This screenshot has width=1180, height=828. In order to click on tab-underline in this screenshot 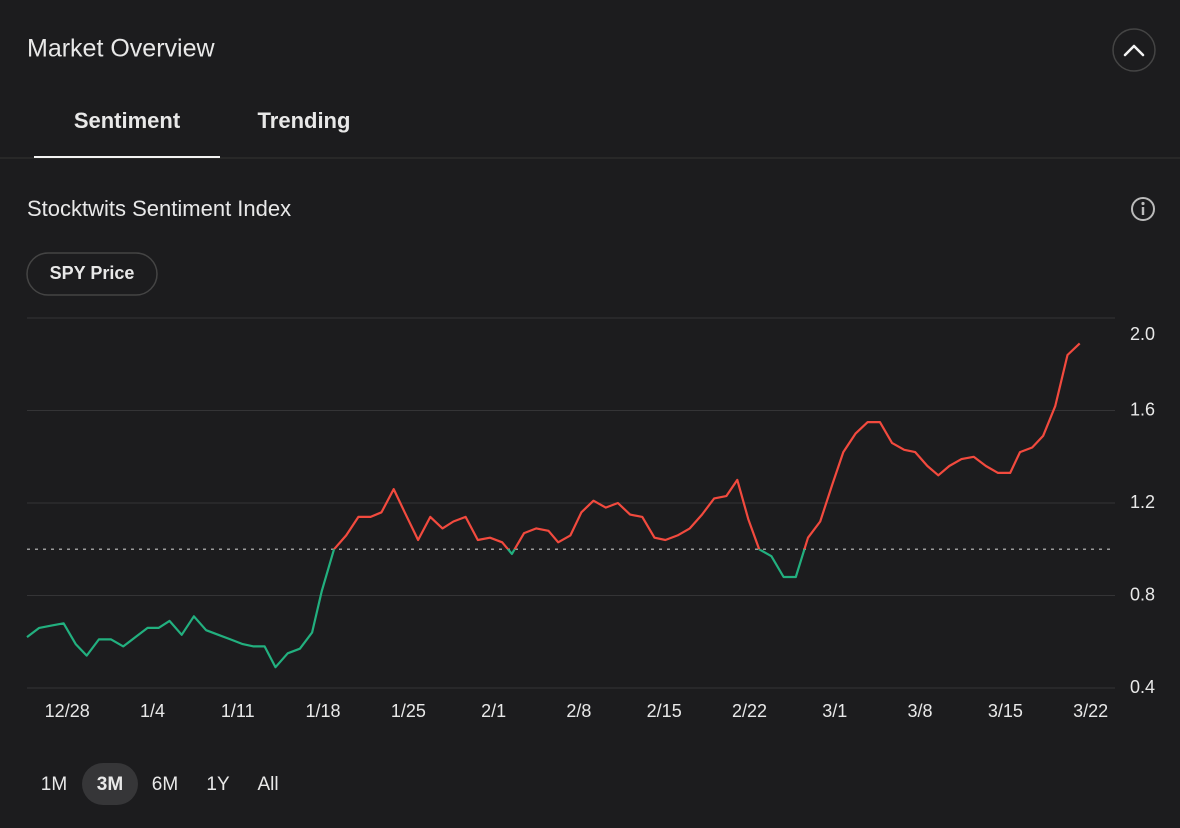, I will do `click(127, 157)`.